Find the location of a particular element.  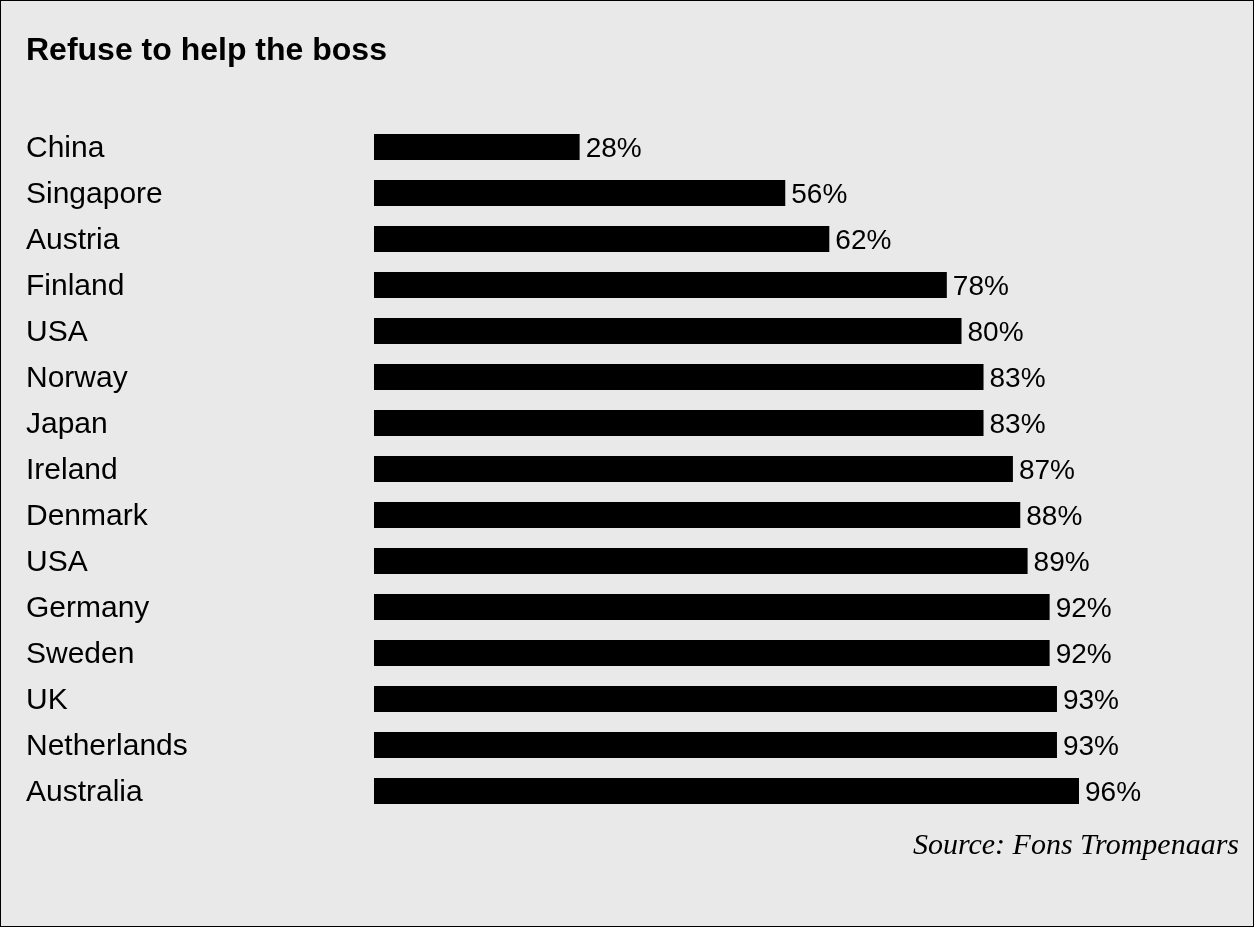

y-tick-label: Ireland is located at coordinates (72, 468).